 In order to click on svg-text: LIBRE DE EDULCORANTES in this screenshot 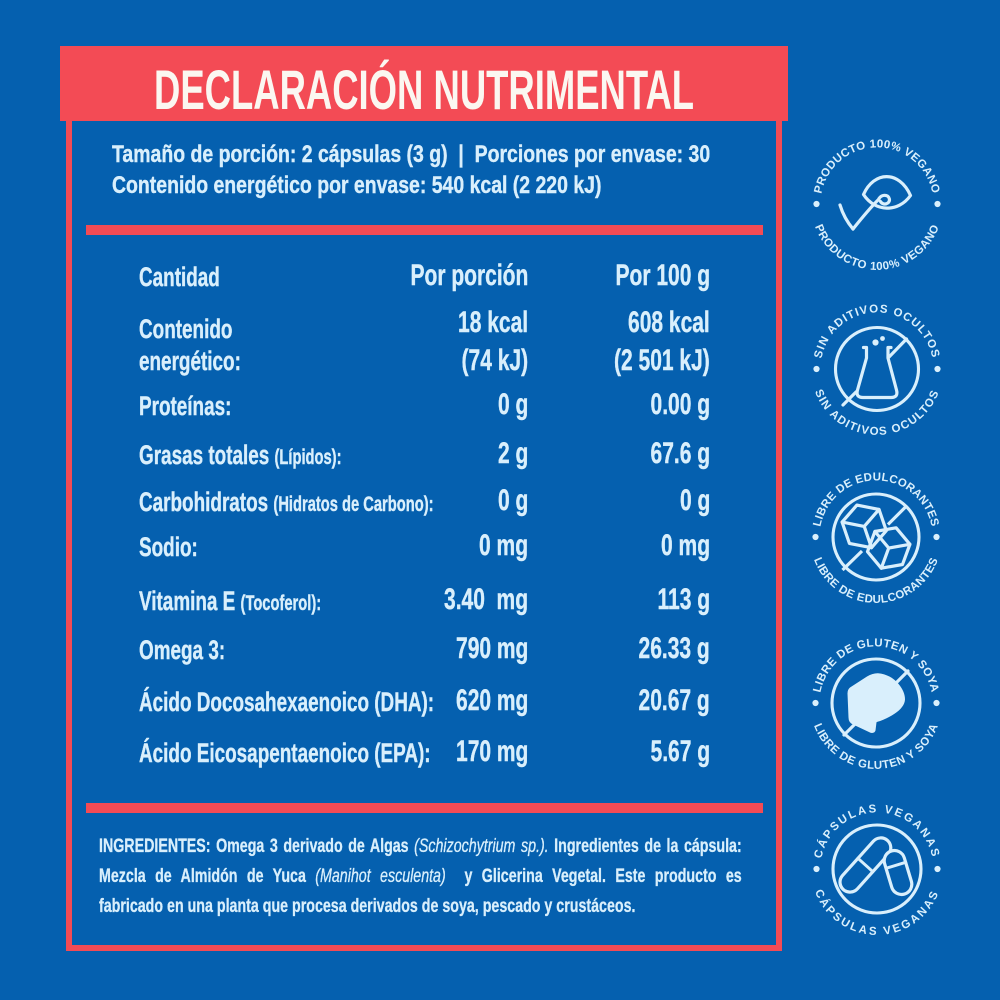, I will do `click(876, 499)`.